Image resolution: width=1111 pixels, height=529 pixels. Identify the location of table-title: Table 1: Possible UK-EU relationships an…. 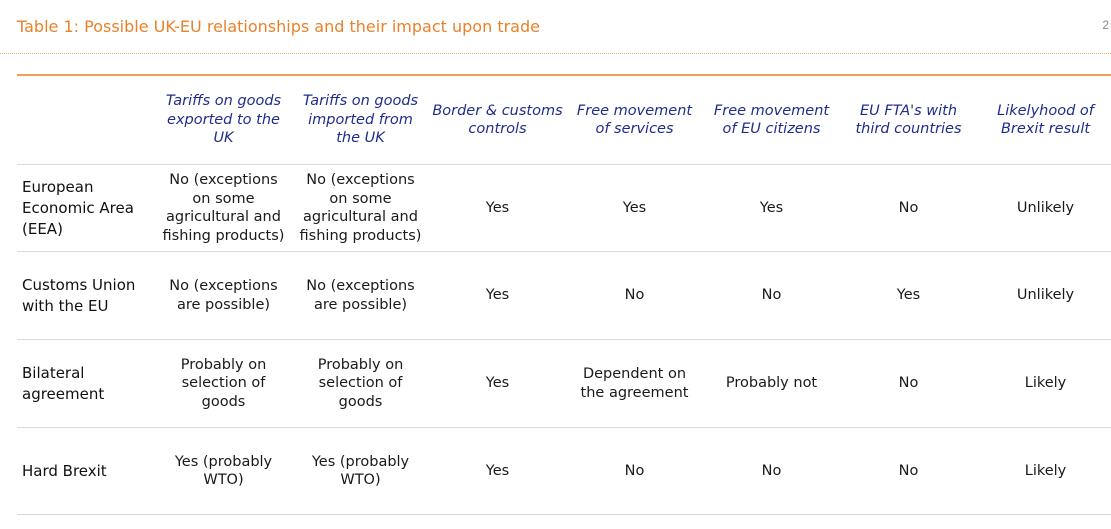
(278, 26).